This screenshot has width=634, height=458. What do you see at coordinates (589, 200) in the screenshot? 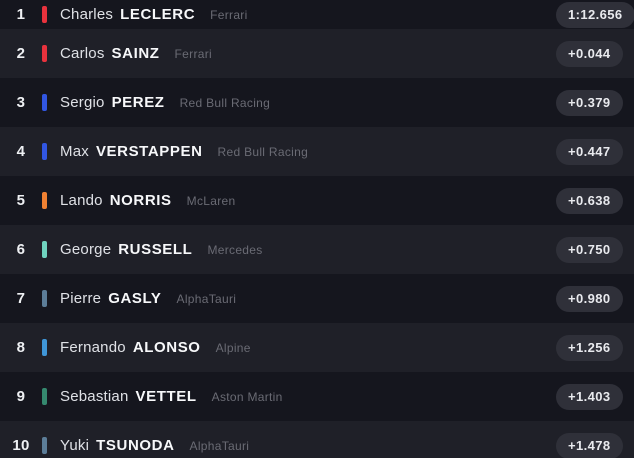
I see `time-badge: +0.638` at bounding box center [589, 200].